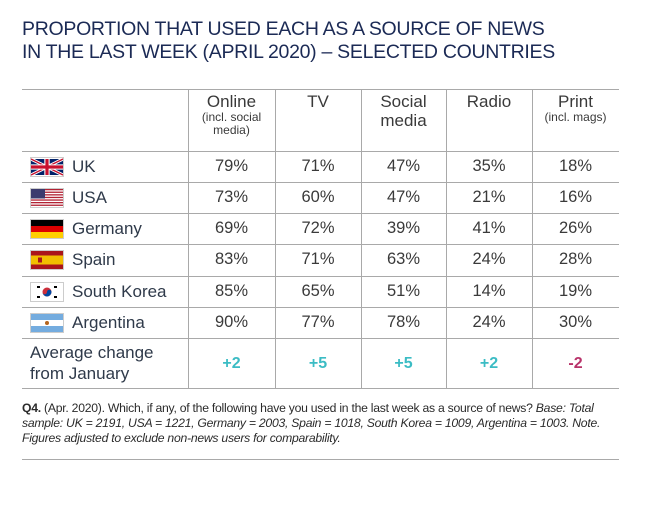 The height and width of the screenshot is (519, 667). I want to click on country-label: Spain, so click(72, 259).